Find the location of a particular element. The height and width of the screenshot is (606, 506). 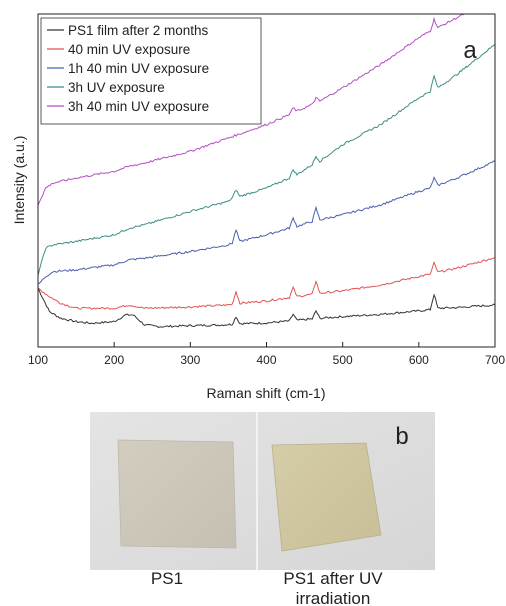

legend-label-3: 1h 40 min UV exposure is located at coordinates (138, 68).